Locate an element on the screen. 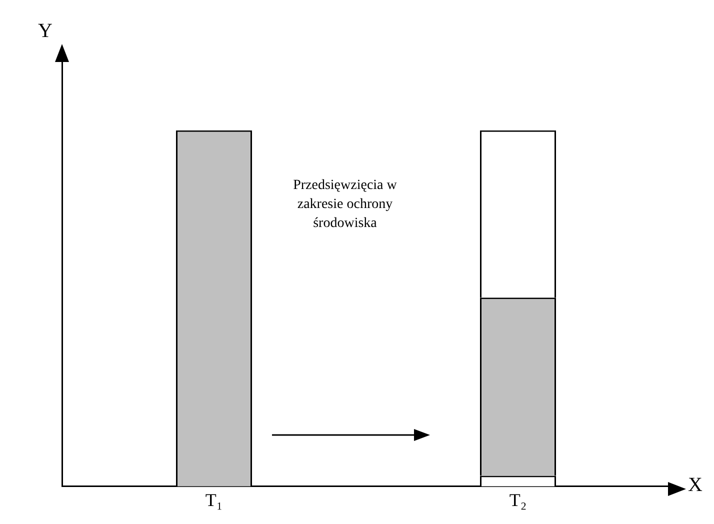 The image size is (714, 524). y-axis-title: Y is located at coordinates (45, 31).